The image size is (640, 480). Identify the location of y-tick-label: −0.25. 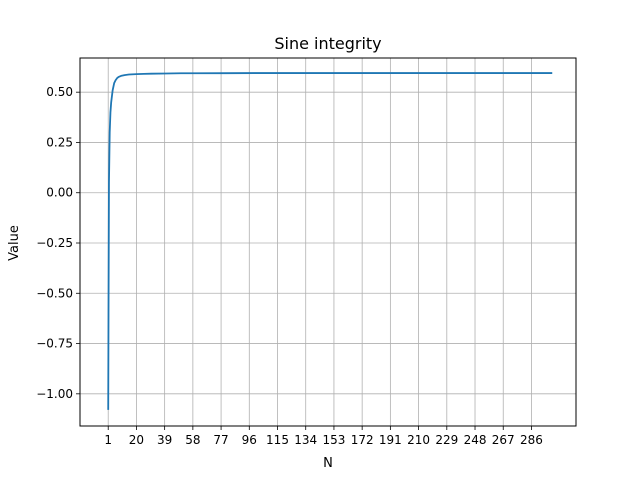
(54, 243).